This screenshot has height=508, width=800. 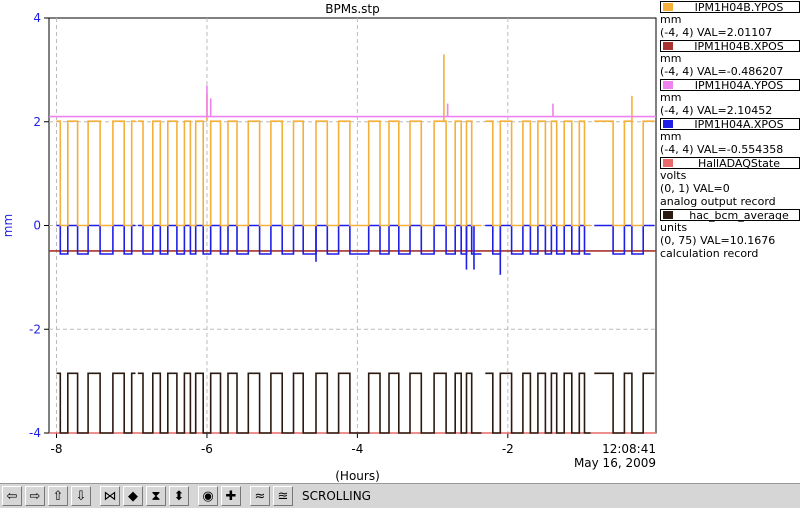 I want to click on scroll-right-button: ⇨, so click(x=35, y=496).